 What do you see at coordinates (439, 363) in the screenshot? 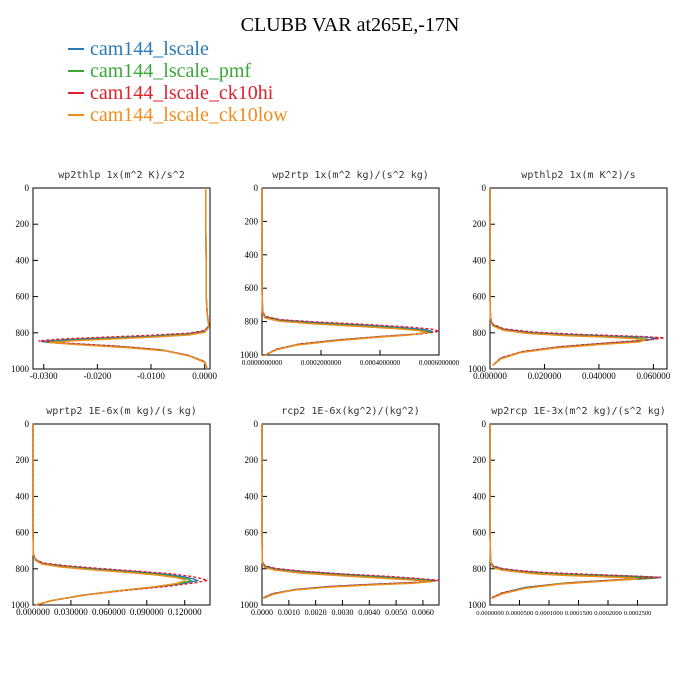
I see `x-tick-label: 0.0006000000` at bounding box center [439, 363].